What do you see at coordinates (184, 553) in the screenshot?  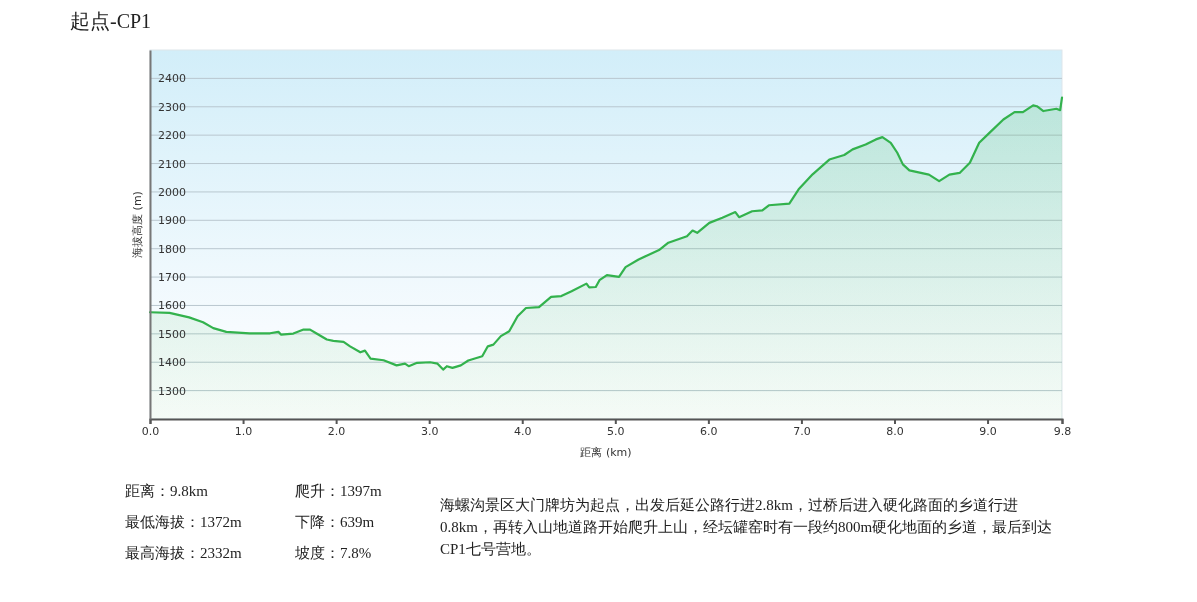 I see `text: 最高海拔：2332m` at bounding box center [184, 553].